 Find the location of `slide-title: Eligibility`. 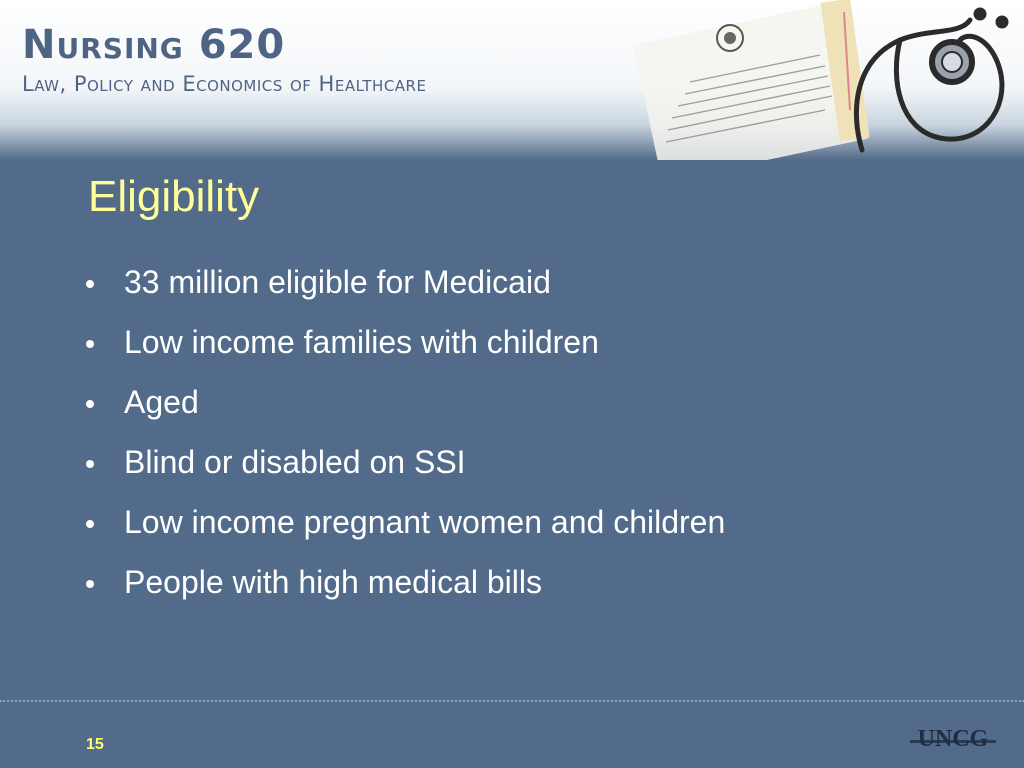

slide-title: Eligibility is located at coordinates (174, 196).